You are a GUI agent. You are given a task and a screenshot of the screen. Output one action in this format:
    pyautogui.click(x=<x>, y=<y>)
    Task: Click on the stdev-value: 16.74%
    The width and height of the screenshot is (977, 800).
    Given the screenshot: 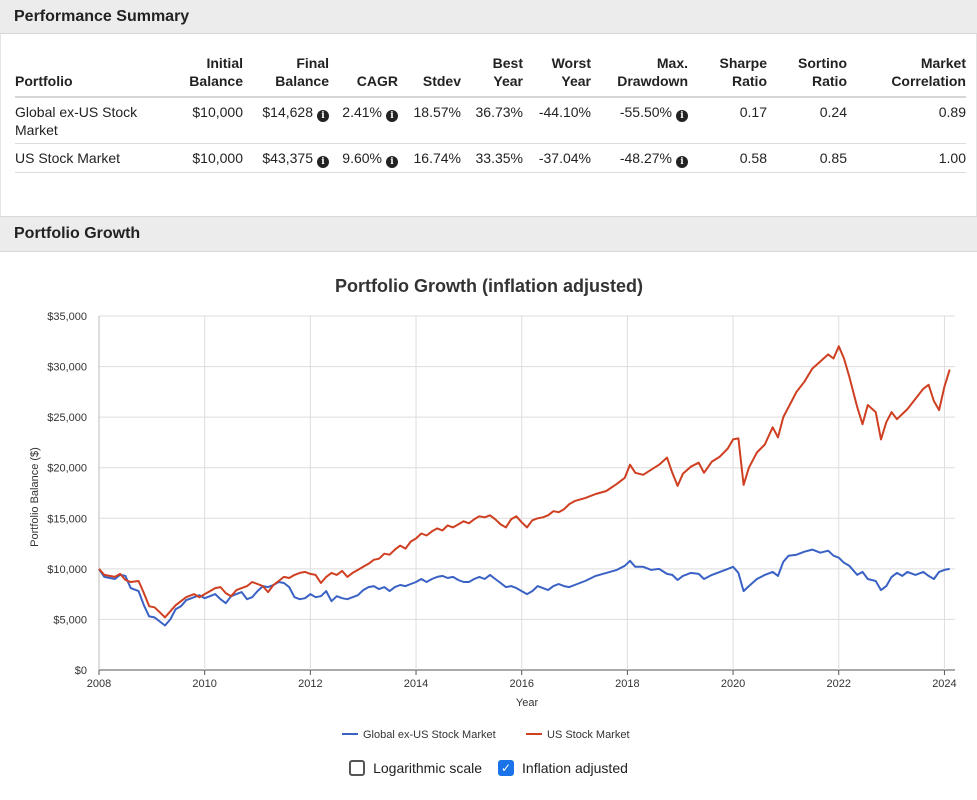 What is the action you would take?
    pyautogui.click(x=429, y=158)
    